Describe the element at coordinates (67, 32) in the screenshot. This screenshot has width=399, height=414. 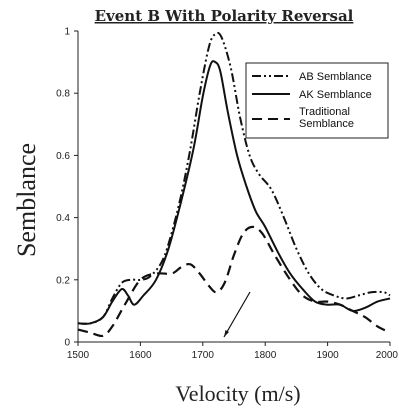
I see `y-tick-label: 1` at that location.